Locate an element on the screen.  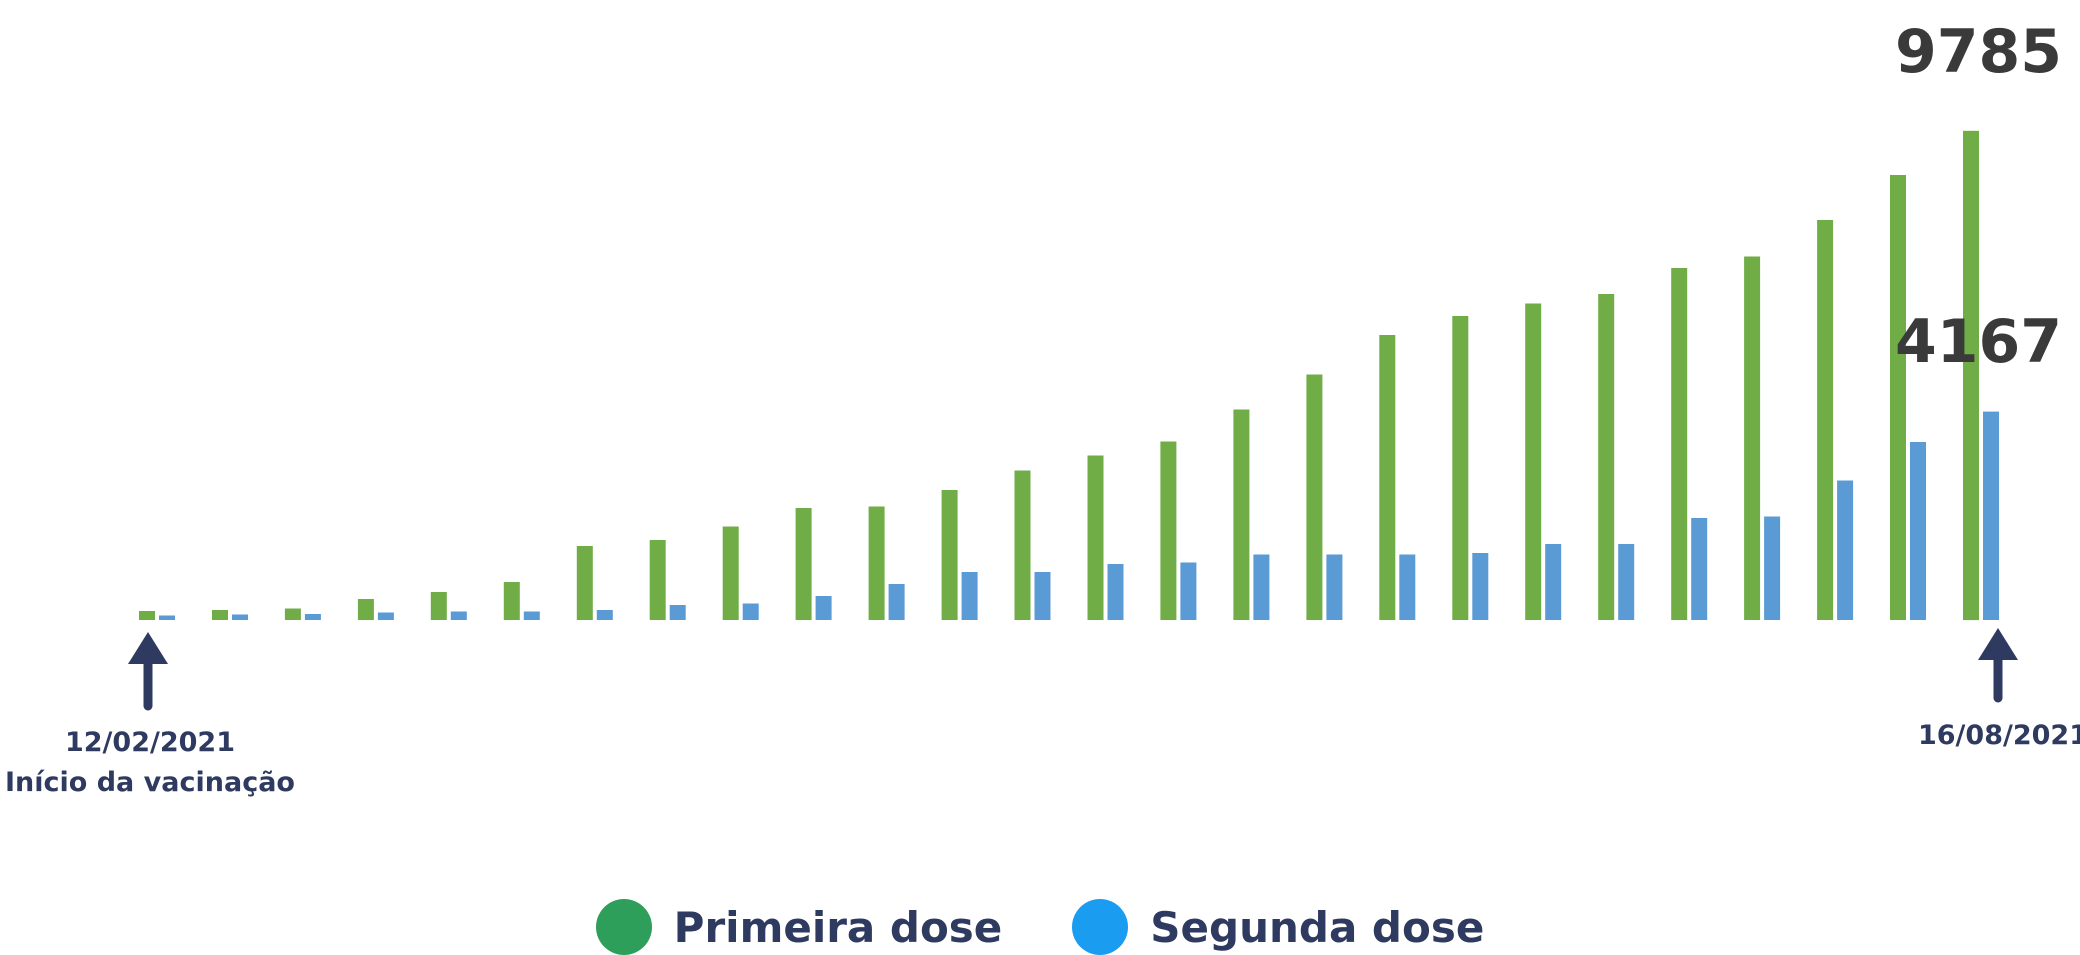
end-date-label: 16/08/2021 is located at coordinates (1999, 735).